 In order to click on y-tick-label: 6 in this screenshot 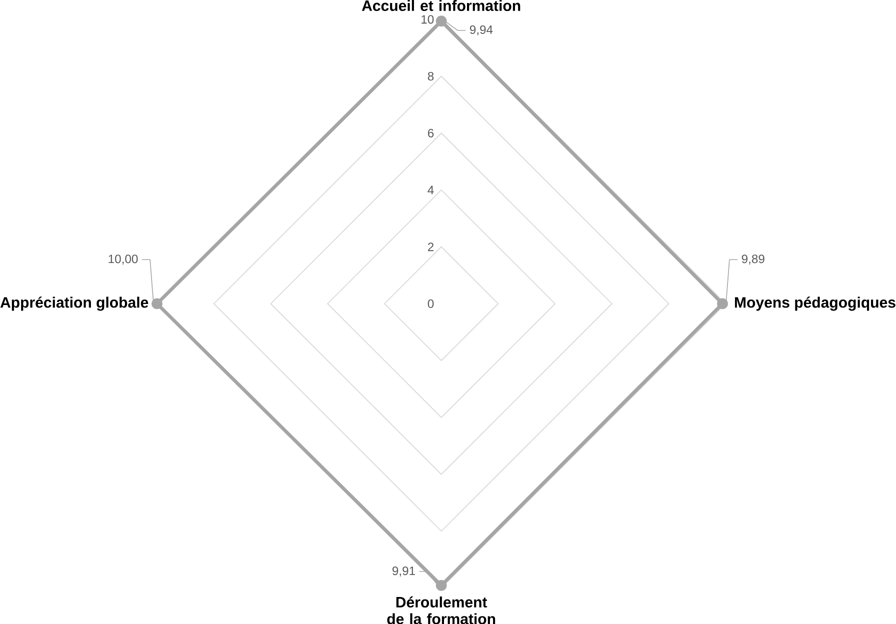, I will do `click(431, 133)`.